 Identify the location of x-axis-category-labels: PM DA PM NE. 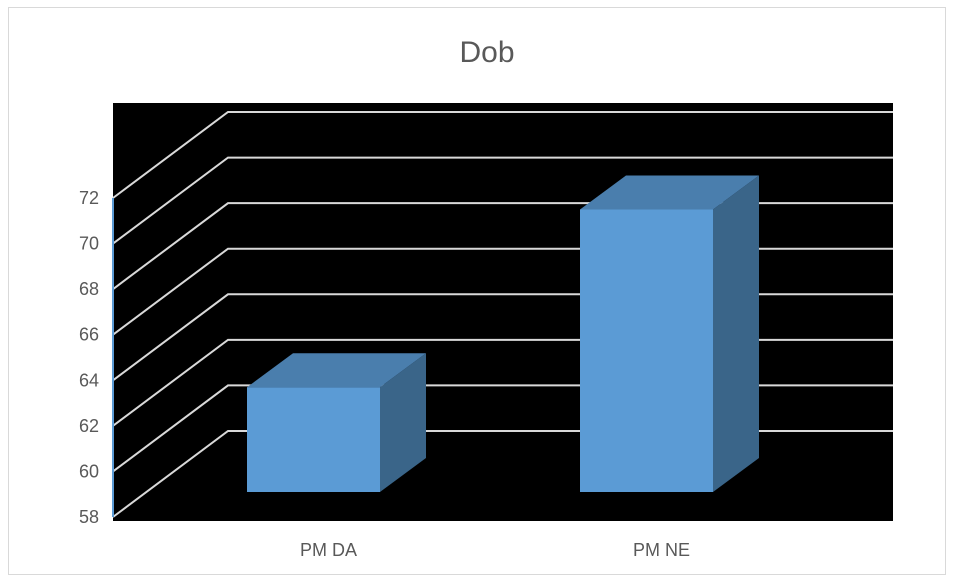
(495, 550).